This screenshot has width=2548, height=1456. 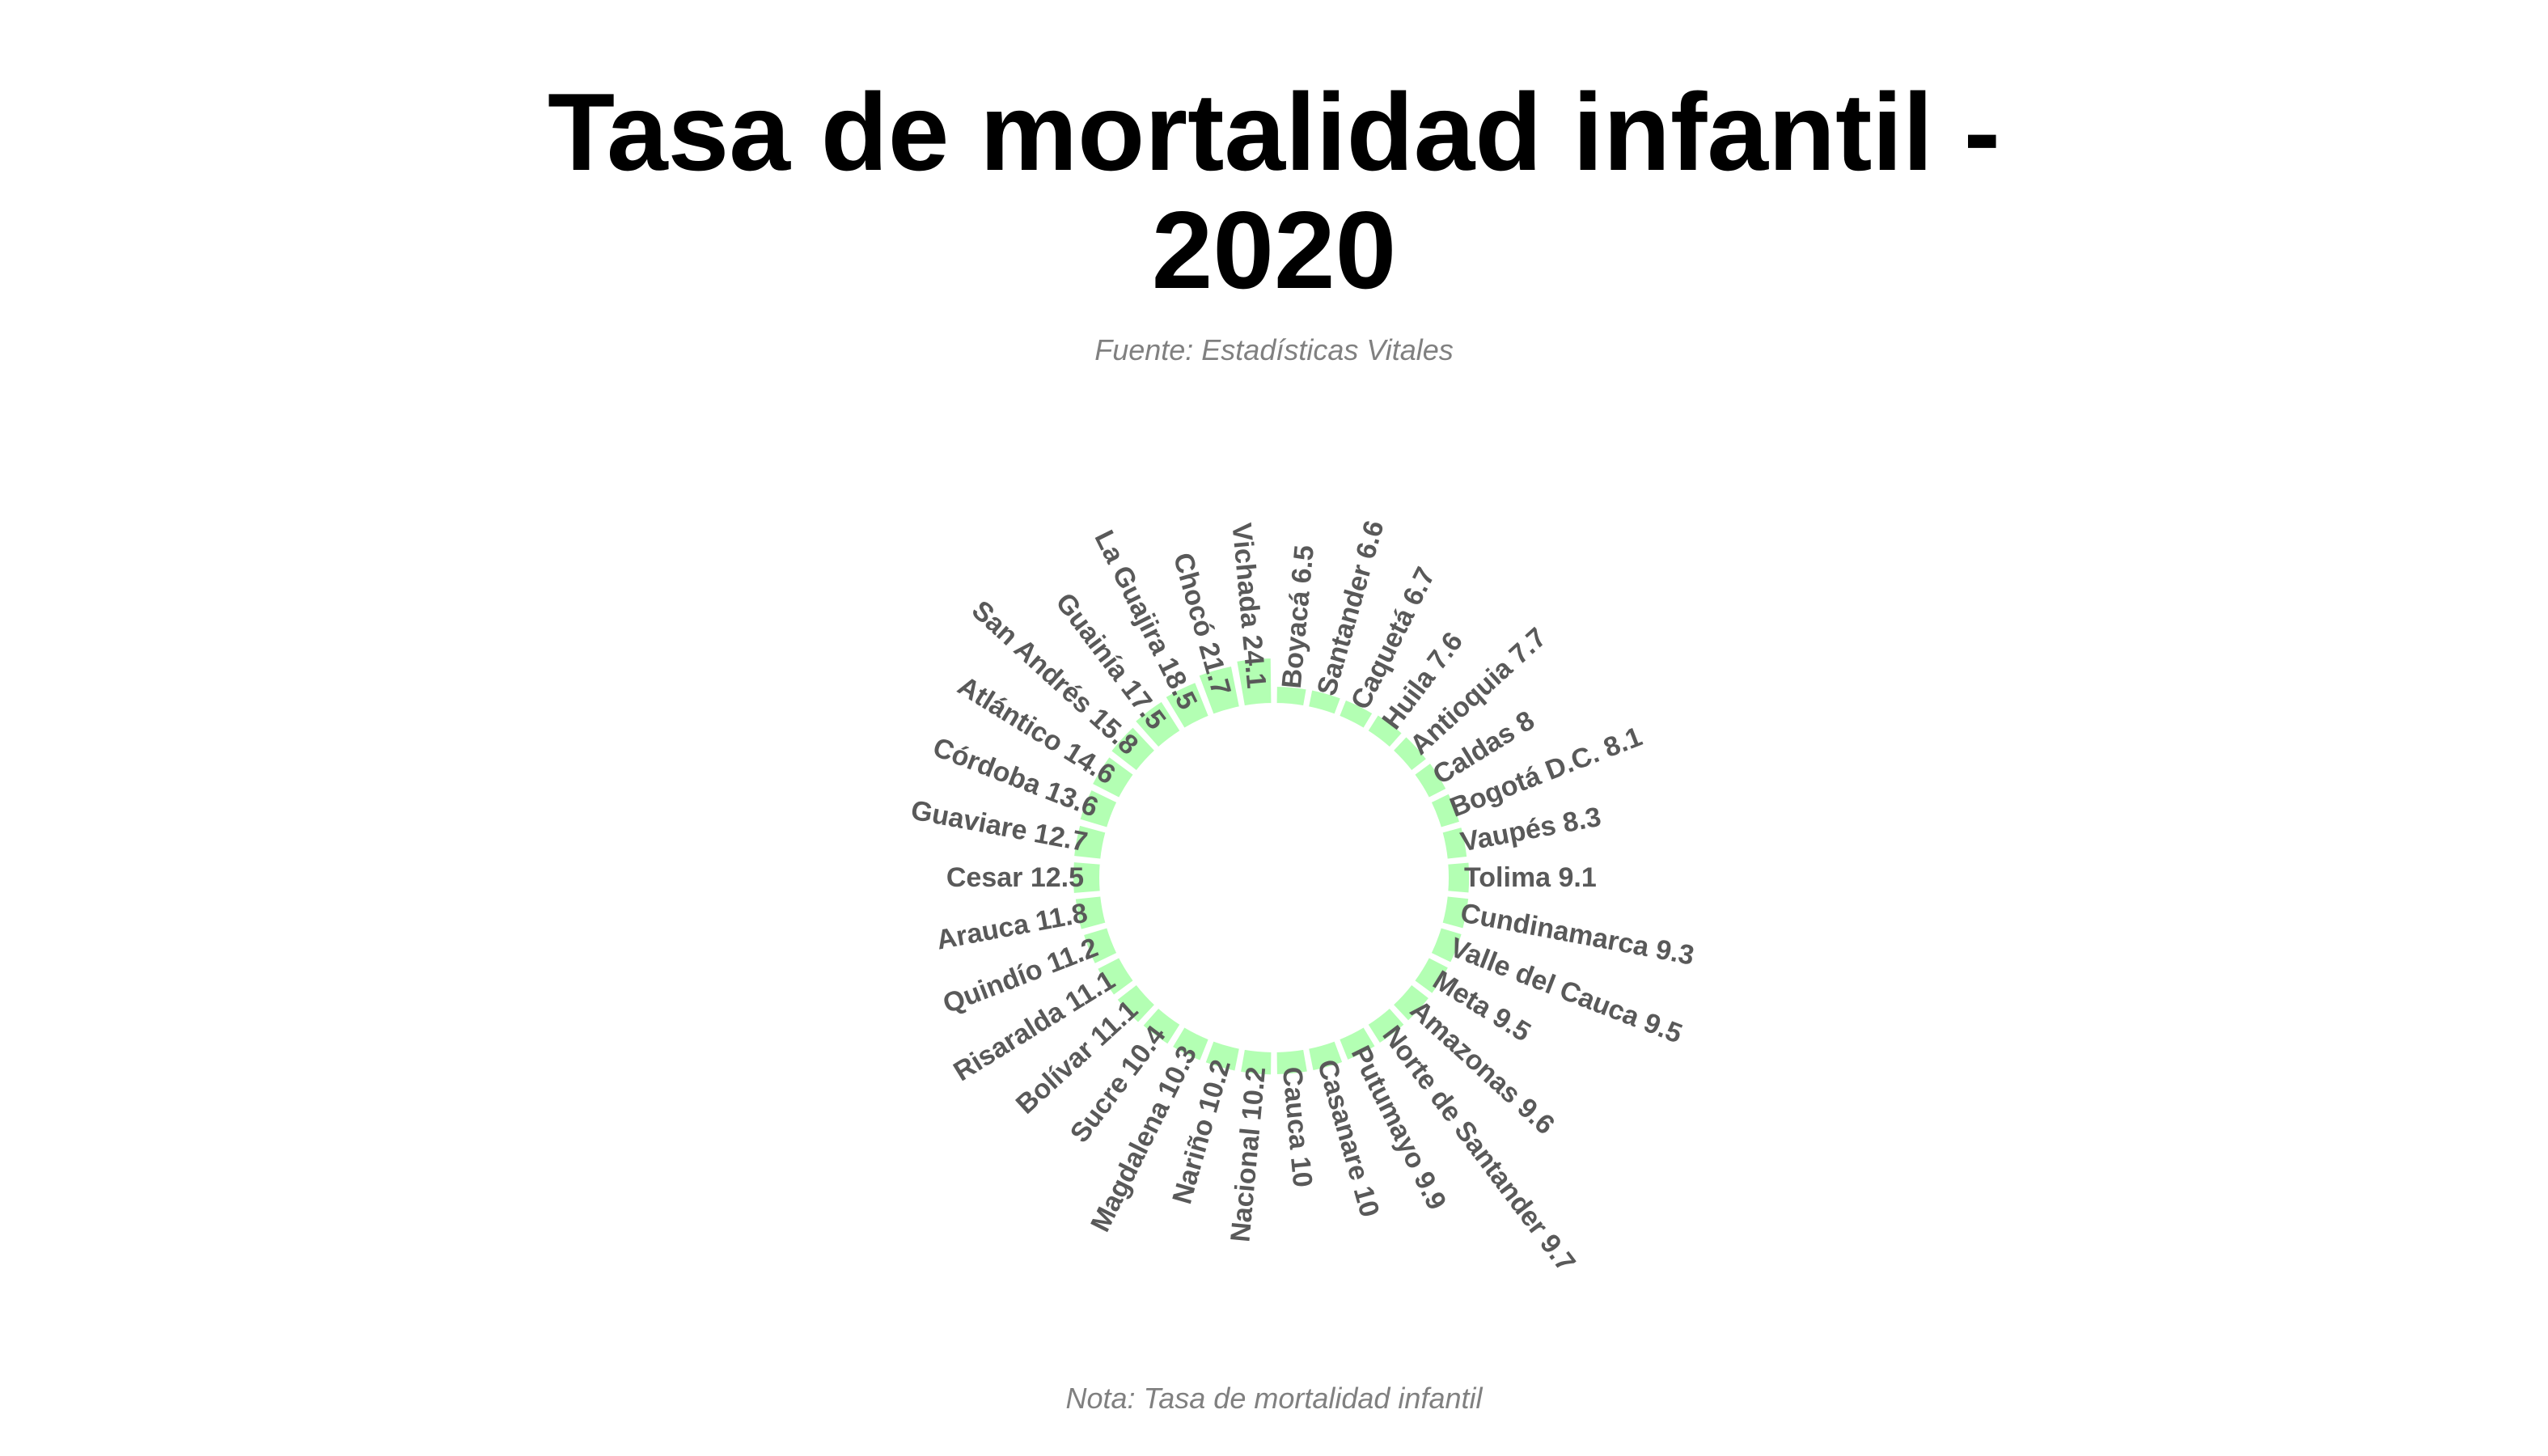 I want to click on chart-title-line-2: 2020, so click(x=1274, y=249).